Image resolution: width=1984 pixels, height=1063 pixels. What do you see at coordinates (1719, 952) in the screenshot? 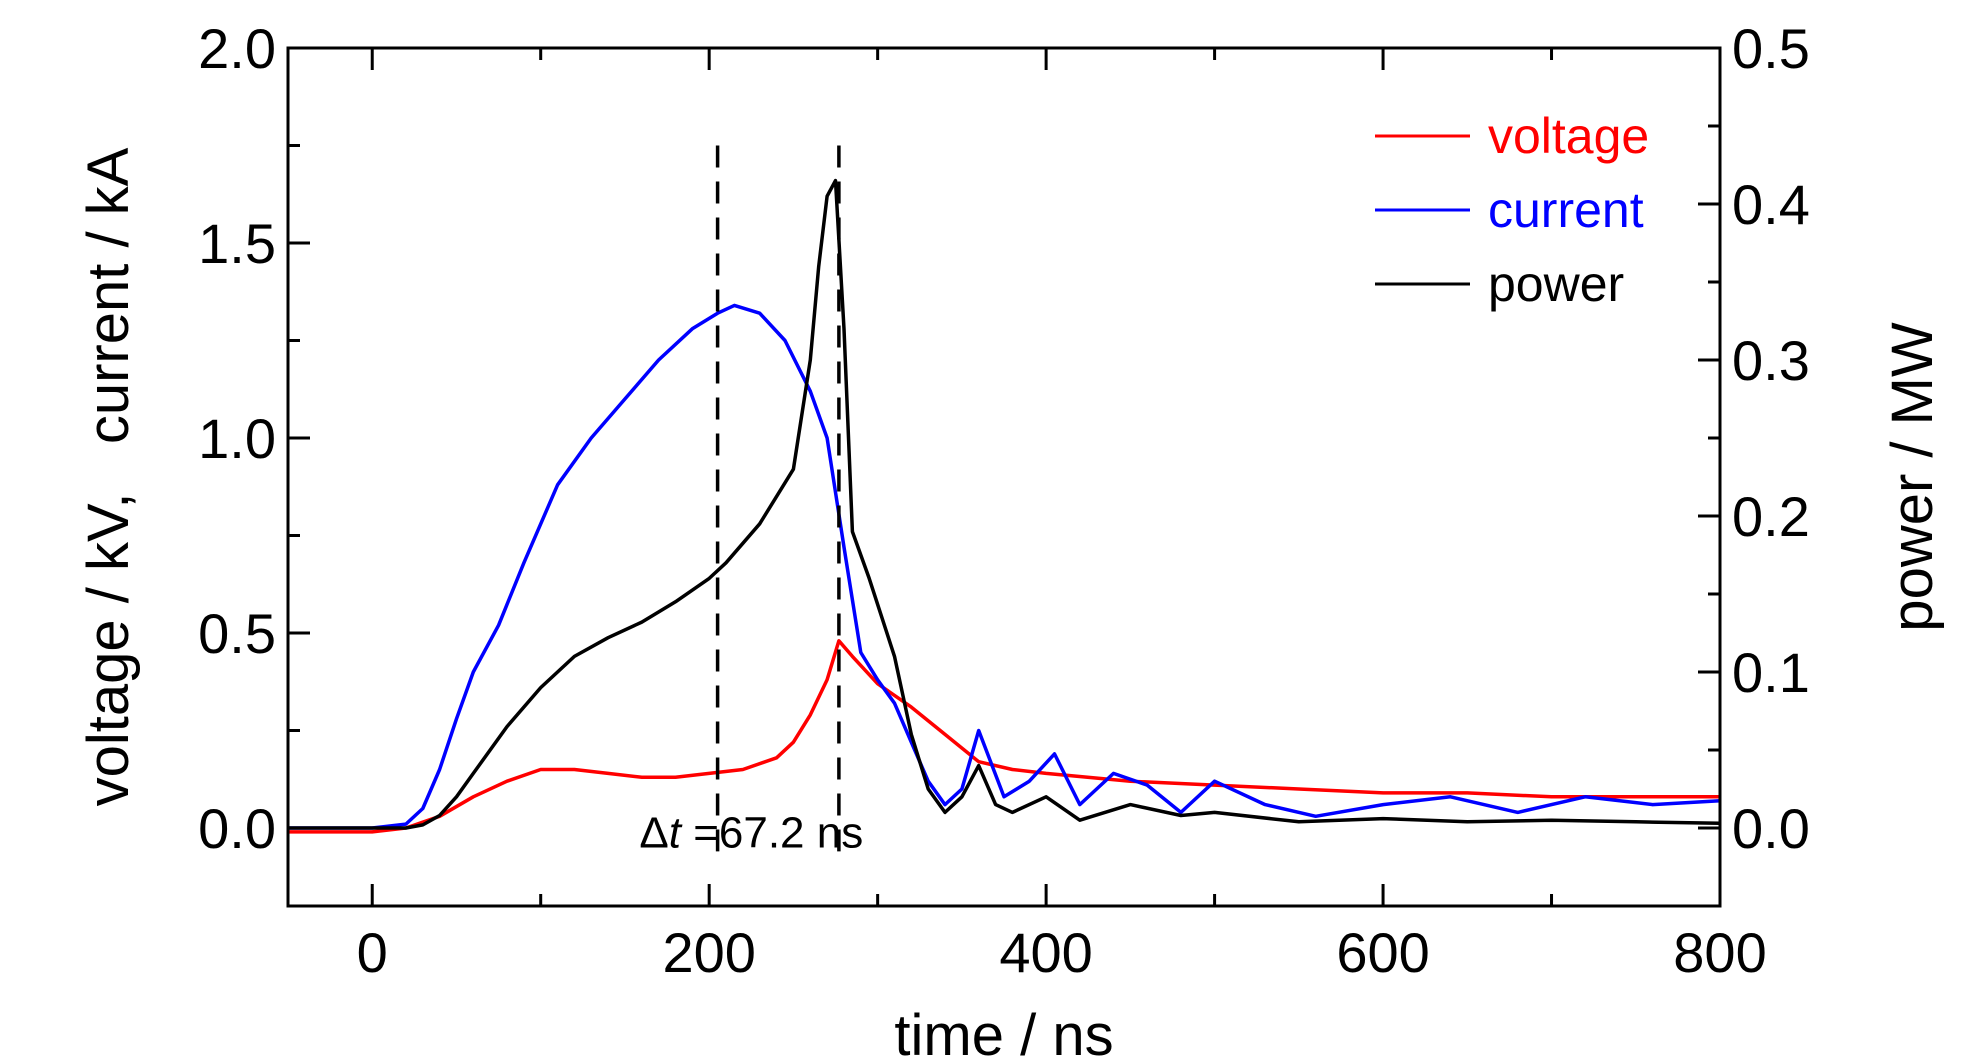
I see `x-tick-label: 800` at bounding box center [1719, 952].